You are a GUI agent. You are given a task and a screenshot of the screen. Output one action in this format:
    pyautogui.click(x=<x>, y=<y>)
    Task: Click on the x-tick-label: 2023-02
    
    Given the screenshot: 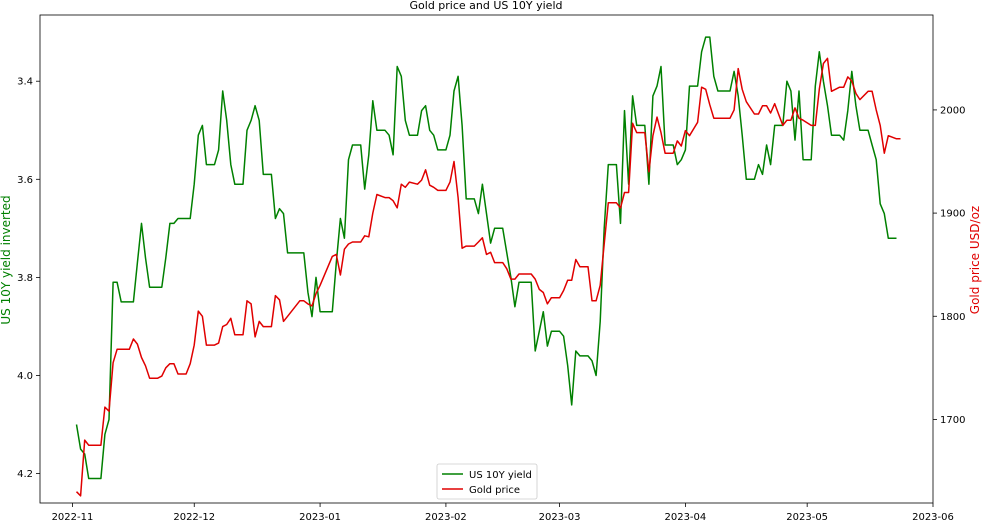 What is the action you would take?
    pyautogui.click(x=446, y=517)
    